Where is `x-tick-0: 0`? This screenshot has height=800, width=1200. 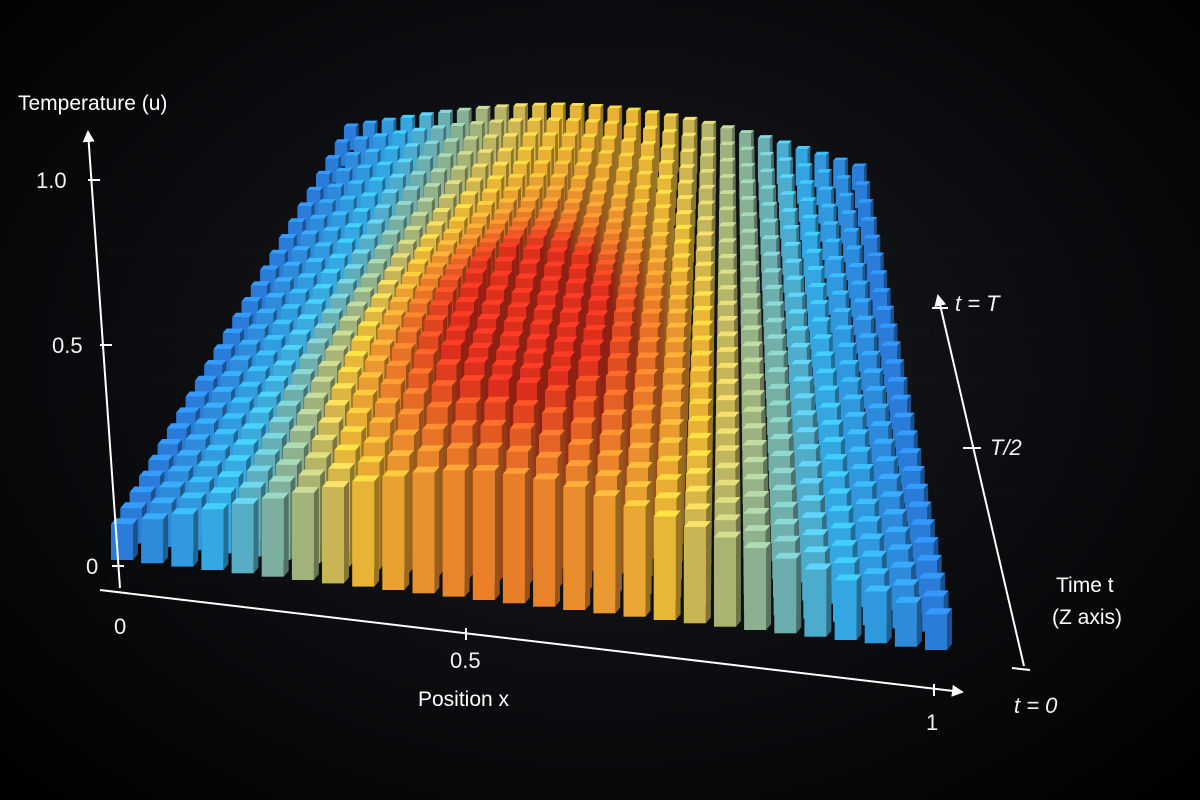
x-tick-0: 0 is located at coordinates (120, 626).